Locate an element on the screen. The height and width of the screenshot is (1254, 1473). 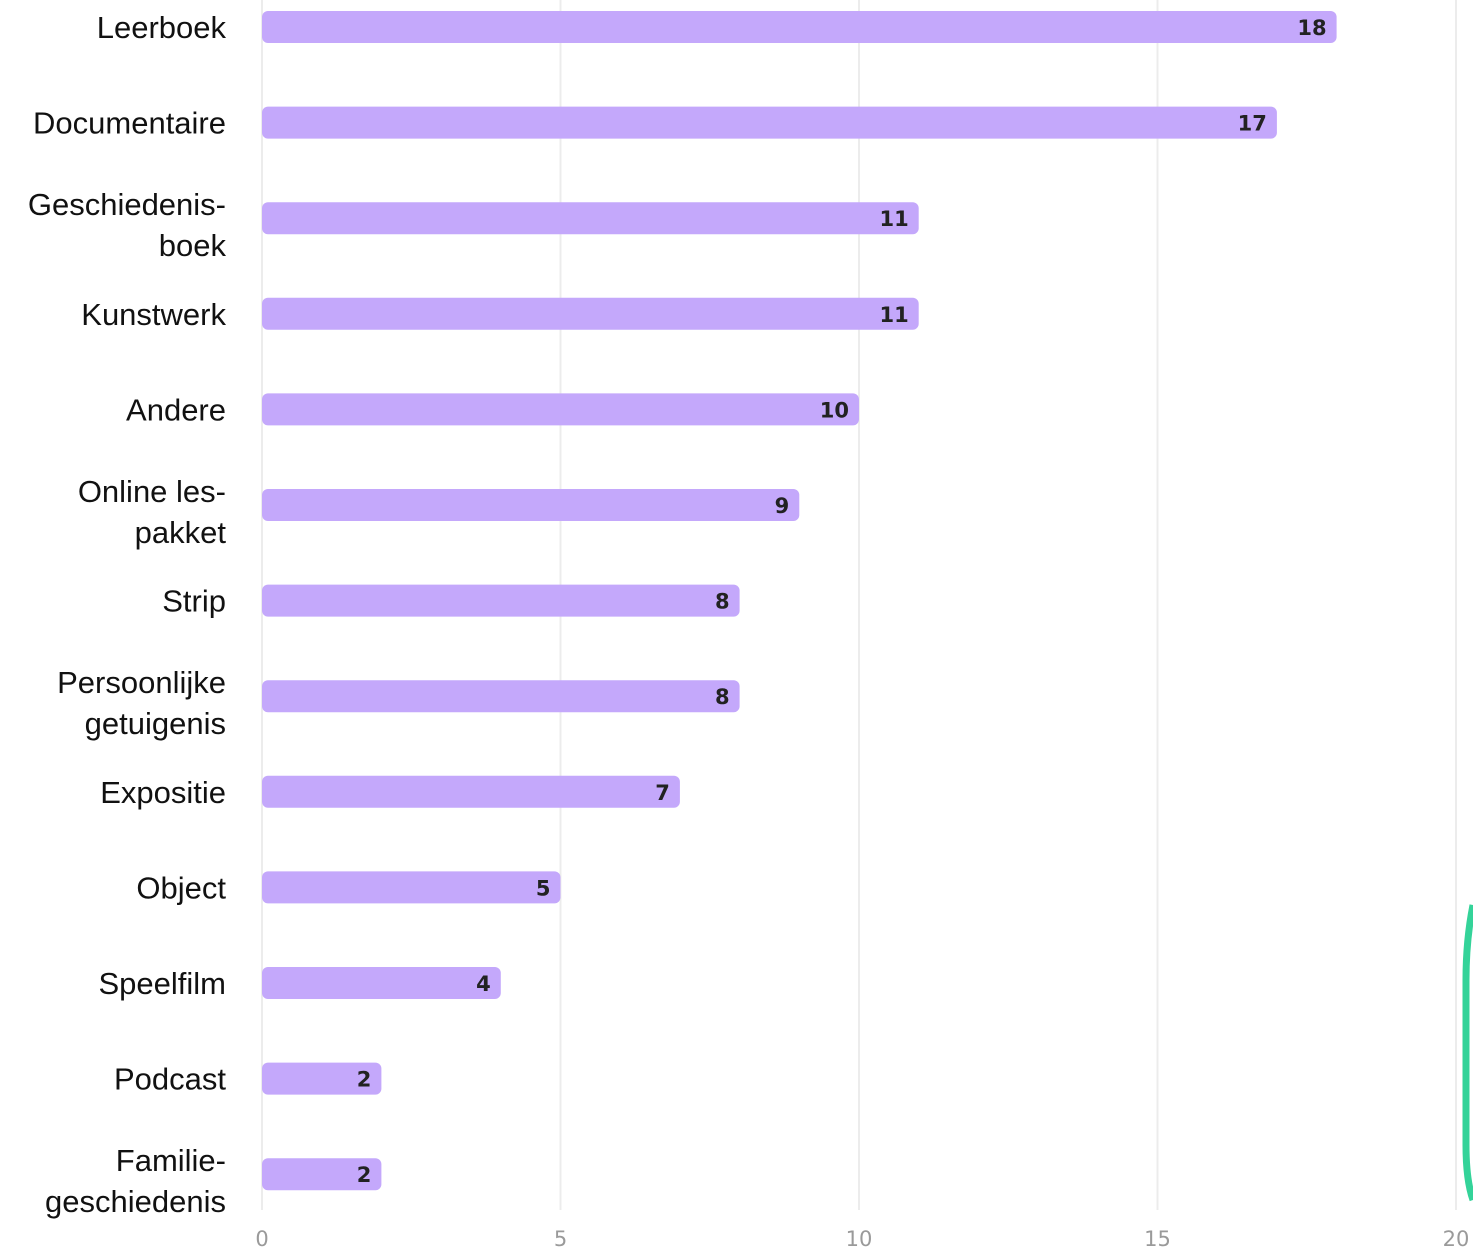
category-label-2-line-0: Geschiedenis- is located at coordinates (127, 204).